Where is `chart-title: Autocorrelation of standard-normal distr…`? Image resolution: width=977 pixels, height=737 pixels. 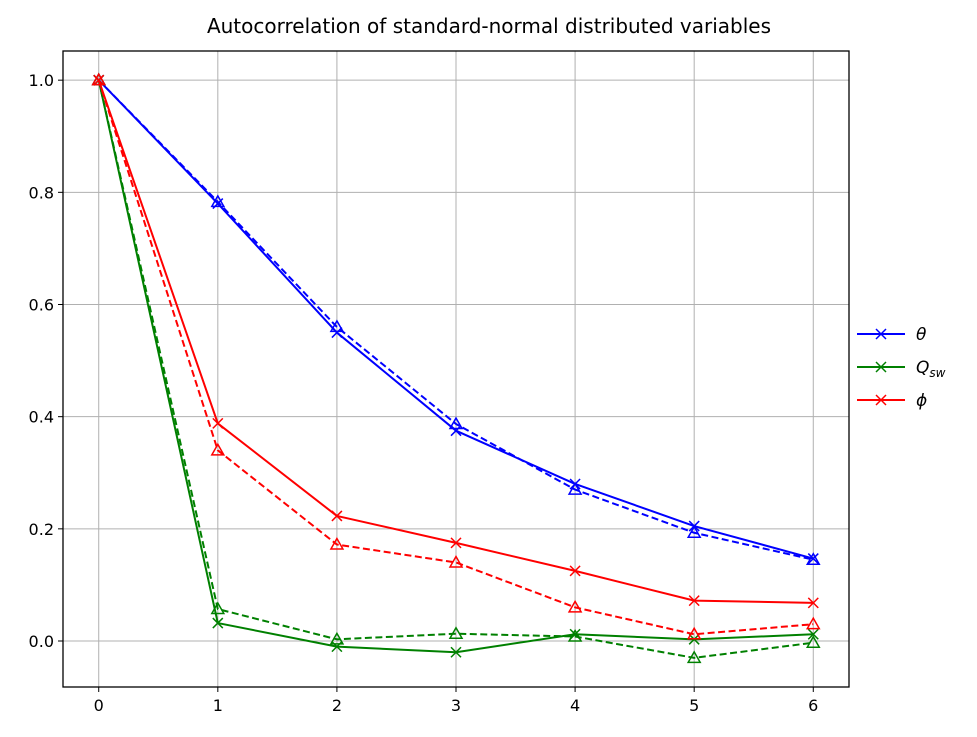 chart-title: Autocorrelation of standard-normal distr… is located at coordinates (489, 26).